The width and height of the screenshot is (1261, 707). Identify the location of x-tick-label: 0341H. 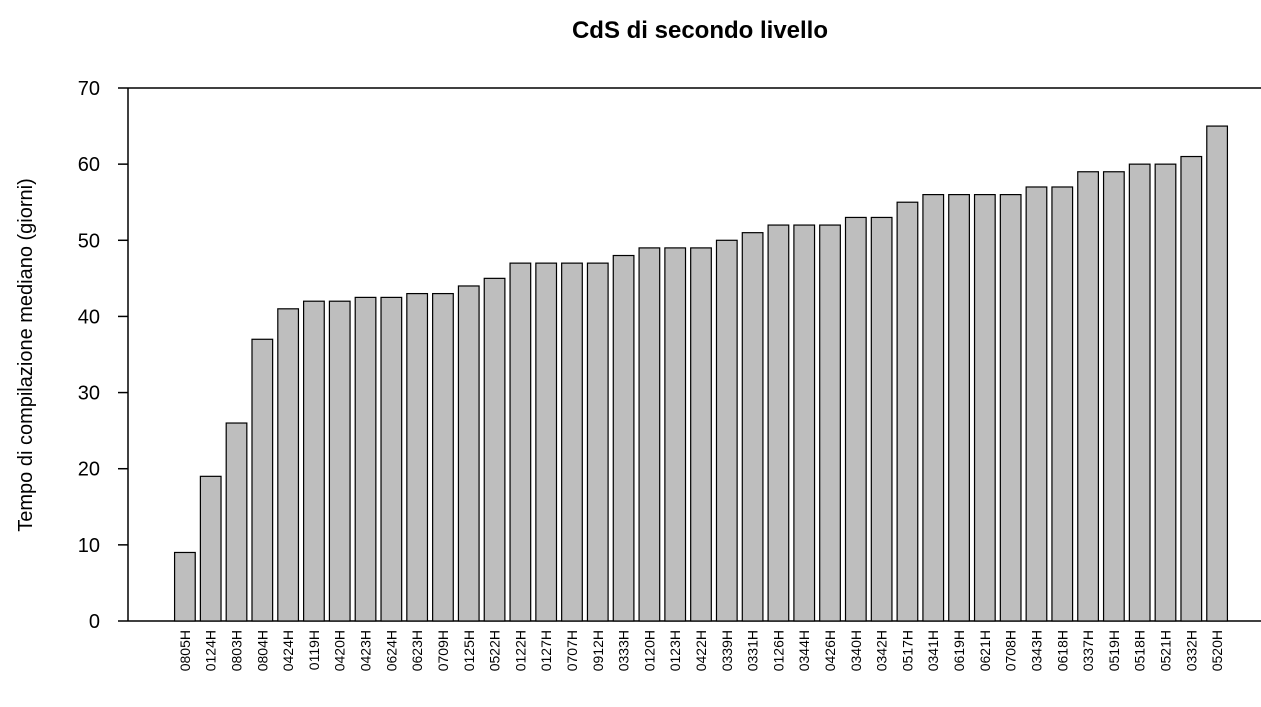
(933, 650).